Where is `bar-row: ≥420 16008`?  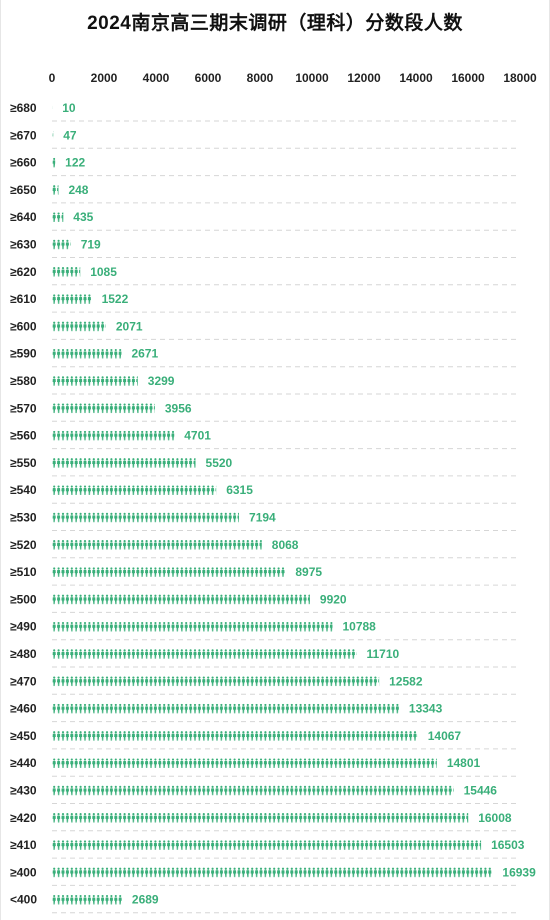 bar-row: ≥420 16008 is located at coordinates (261, 818).